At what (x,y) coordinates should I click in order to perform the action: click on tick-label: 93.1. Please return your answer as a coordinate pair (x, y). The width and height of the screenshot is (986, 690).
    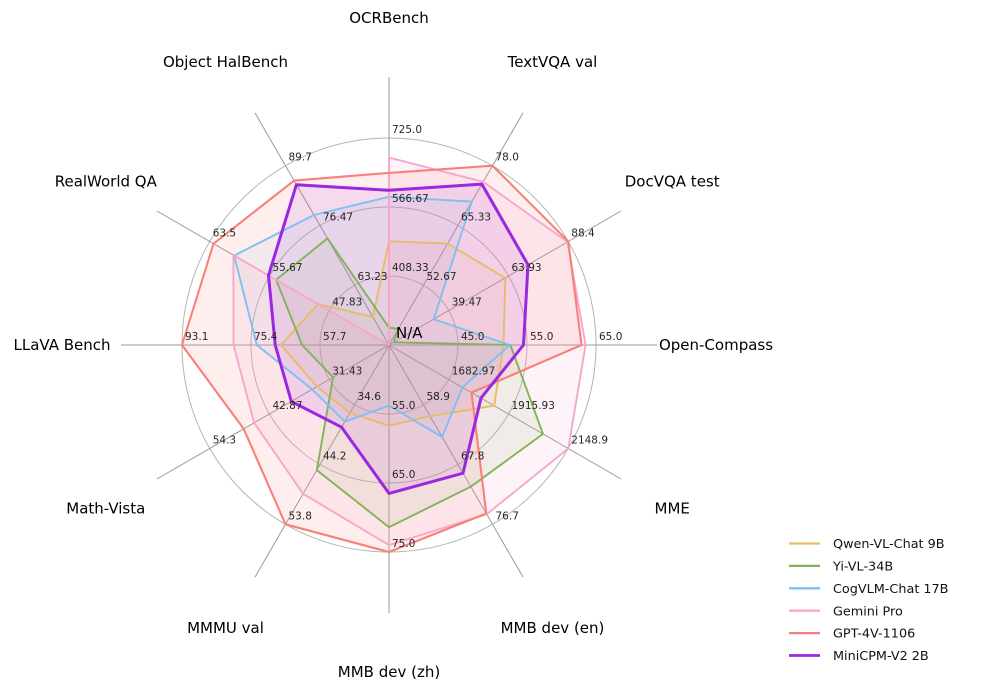
    Looking at the image, I should click on (196, 337).